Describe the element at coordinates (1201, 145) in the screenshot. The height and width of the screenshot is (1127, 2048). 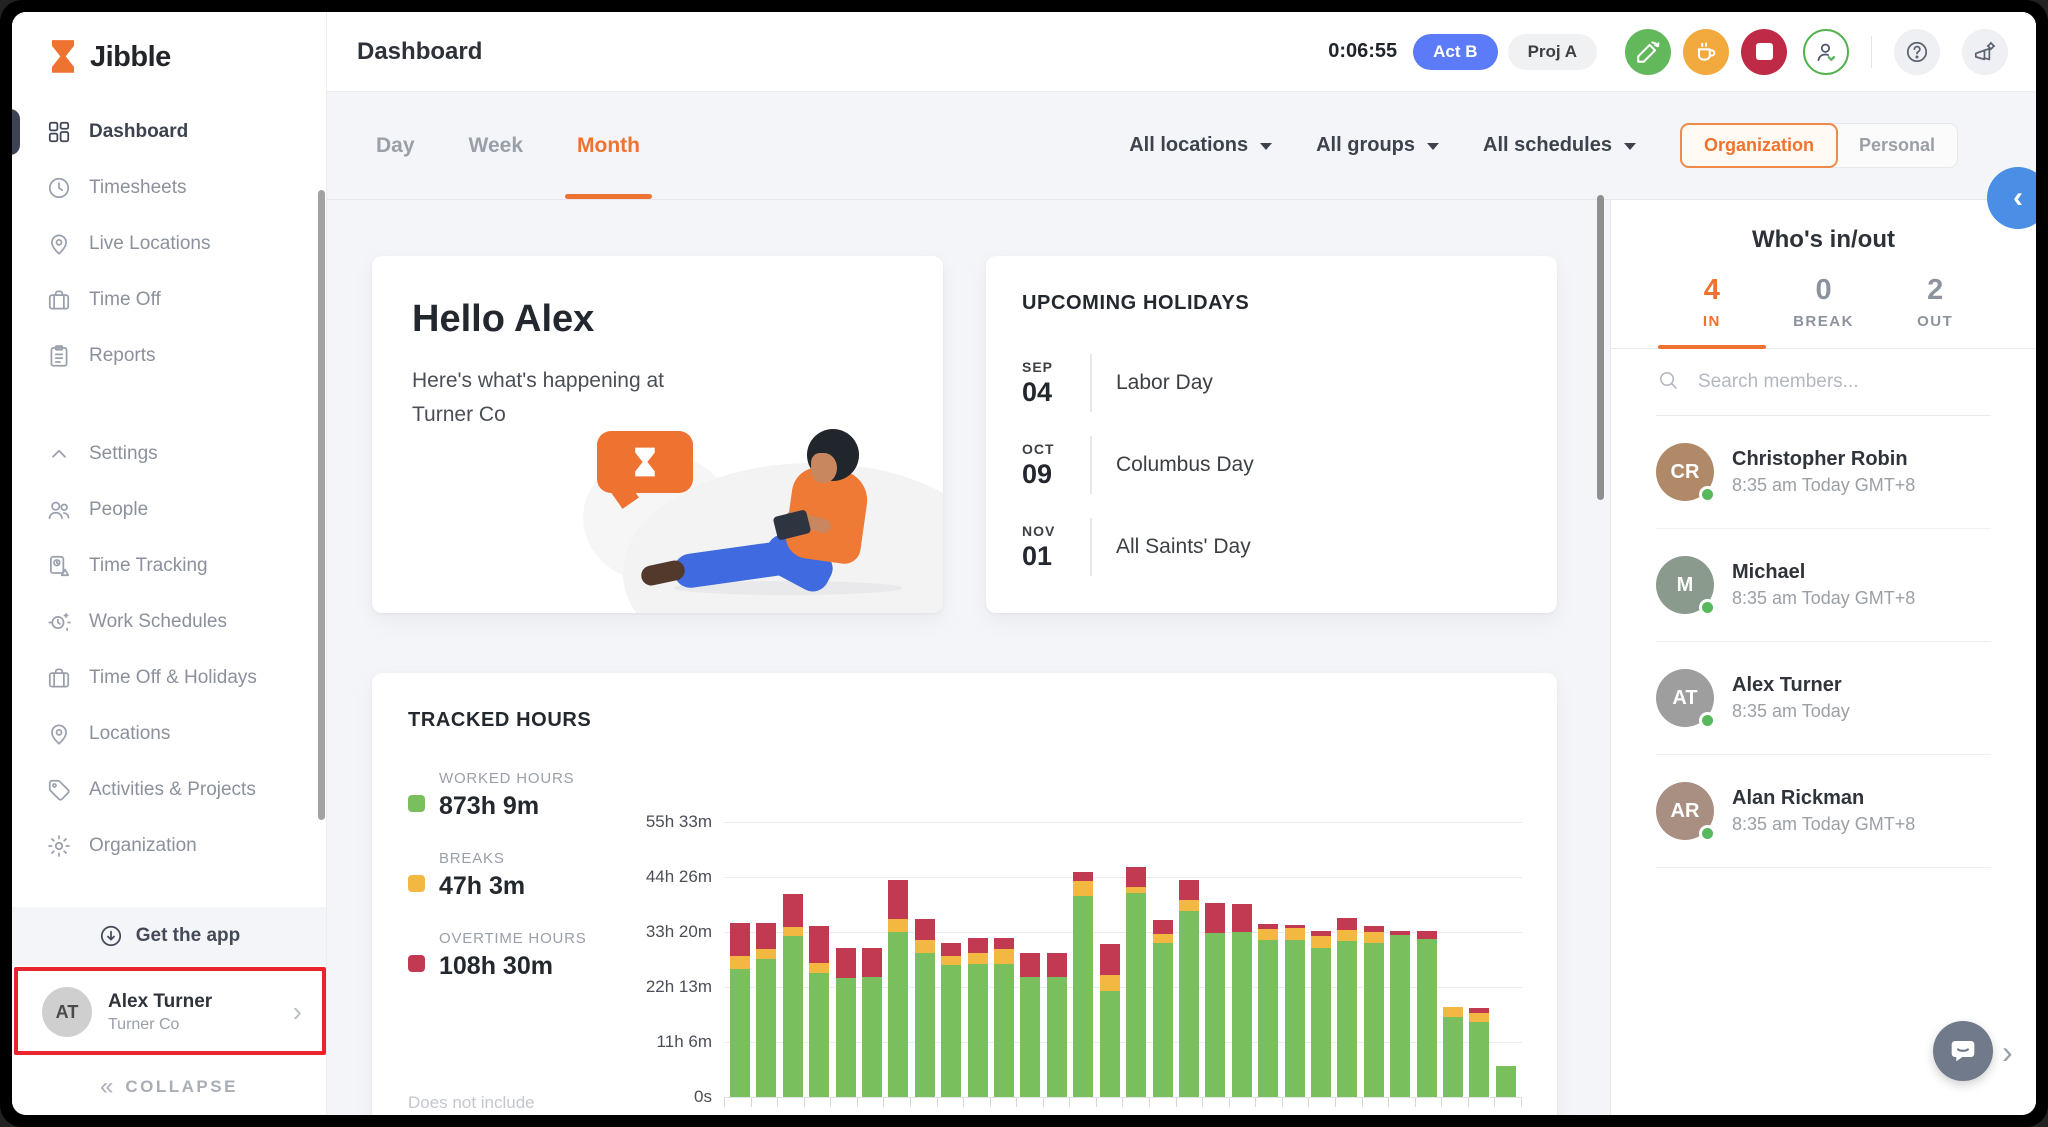
I see `locations-filter: All locations` at that location.